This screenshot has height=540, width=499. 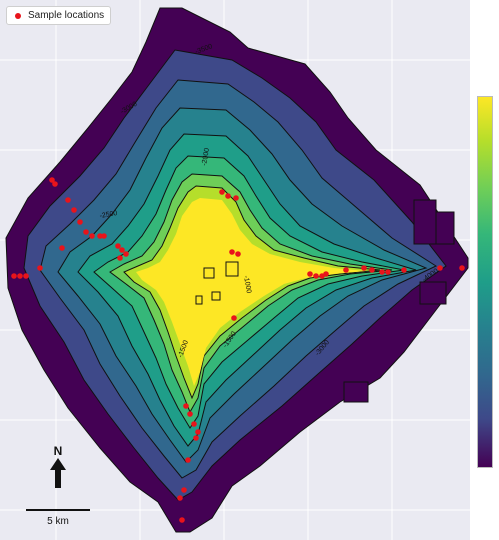 I want to click on scale-bar-line, so click(x=58, y=510).